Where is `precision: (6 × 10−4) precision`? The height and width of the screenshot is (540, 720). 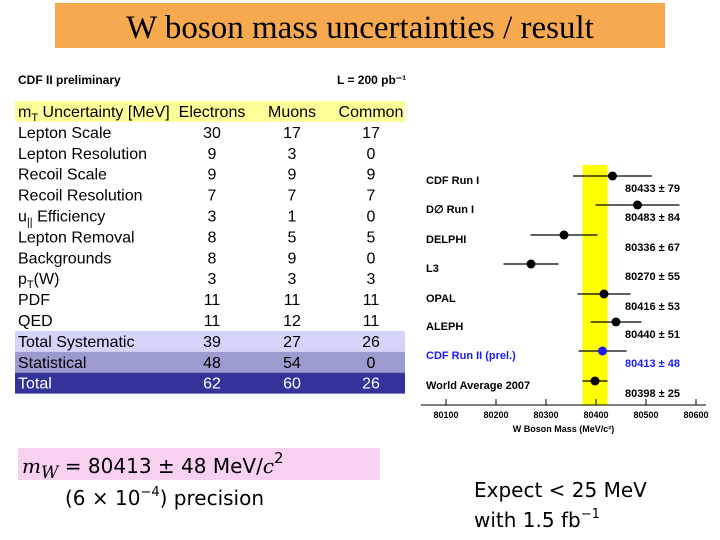 precision: (6 × 10−4) precision is located at coordinates (164, 497).